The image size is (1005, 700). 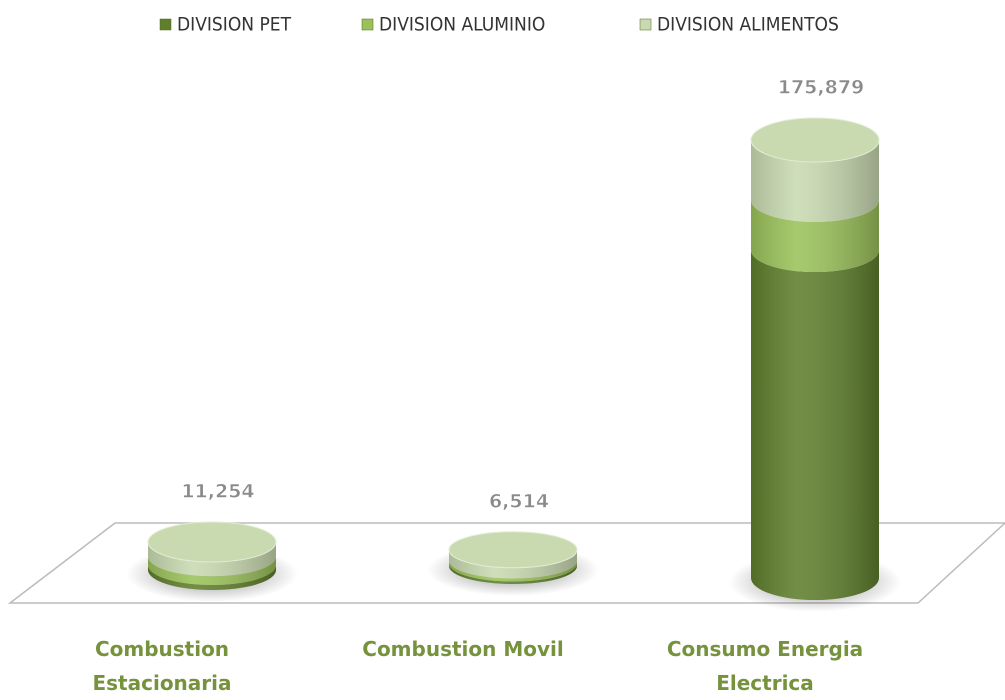 I want to click on total-label: 6,514, so click(x=519, y=501).